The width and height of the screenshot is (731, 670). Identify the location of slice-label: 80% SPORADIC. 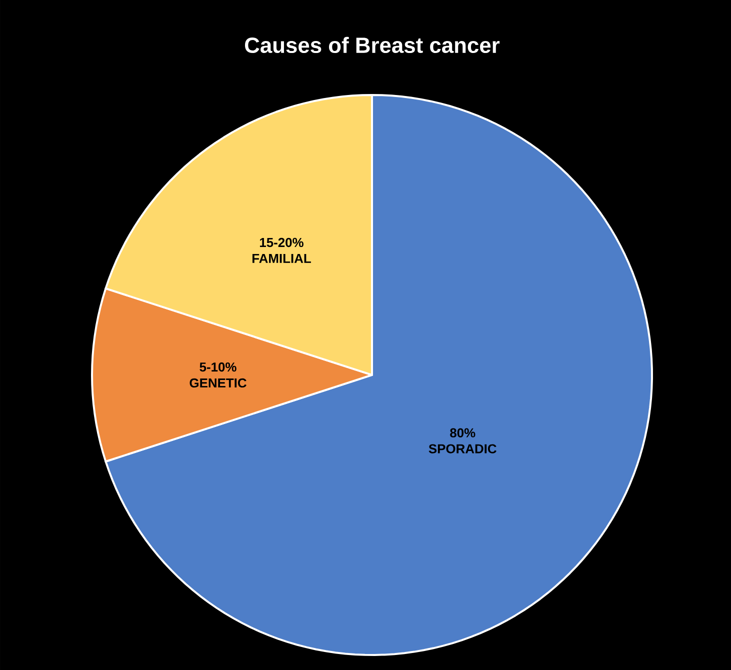
(462, 441).